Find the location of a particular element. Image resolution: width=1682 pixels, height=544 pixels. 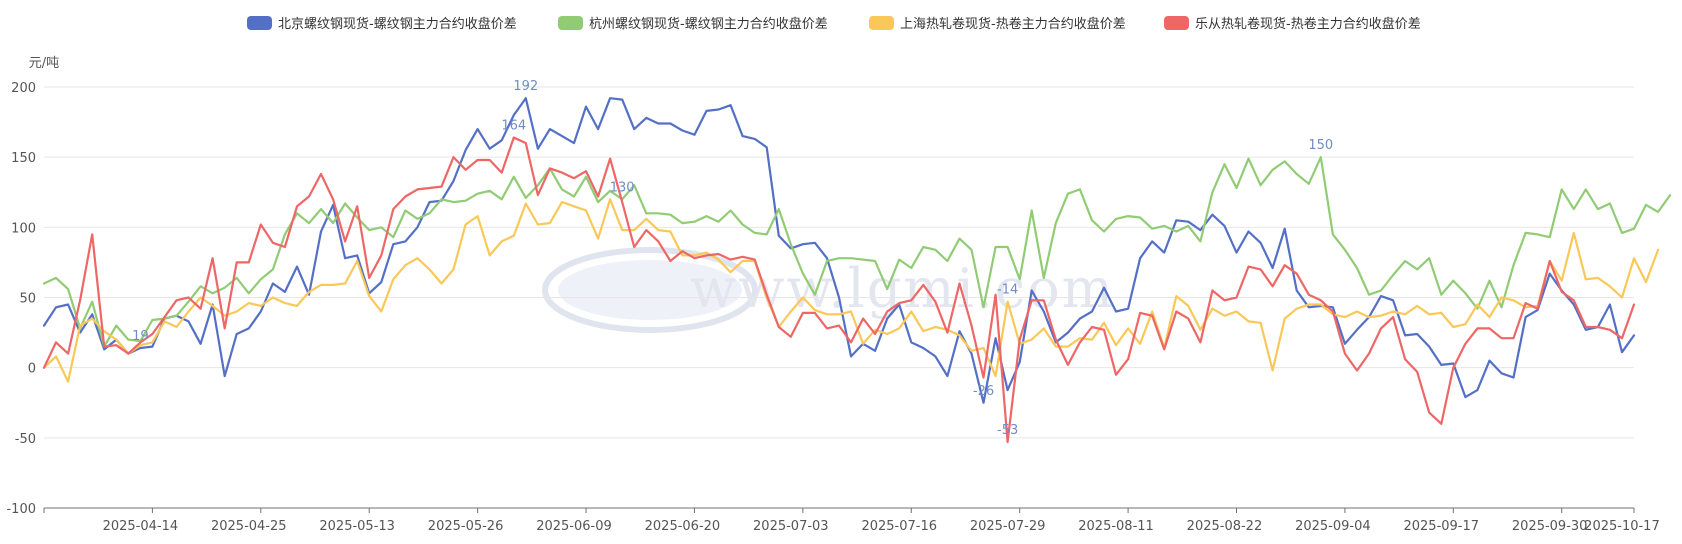

x-tick-label: 2025-06-09 is located at coordinates (574, 526).